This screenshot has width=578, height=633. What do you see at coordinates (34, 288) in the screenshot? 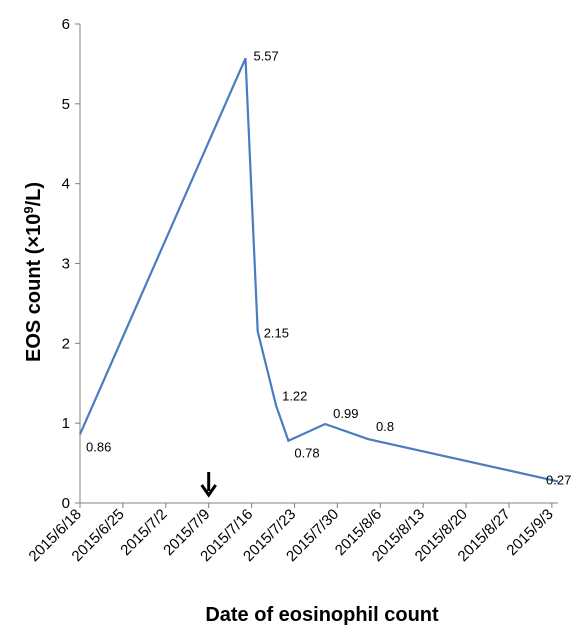
I see `y-axis-title-main: EOS count (×10` at bounding box center [34, 288].